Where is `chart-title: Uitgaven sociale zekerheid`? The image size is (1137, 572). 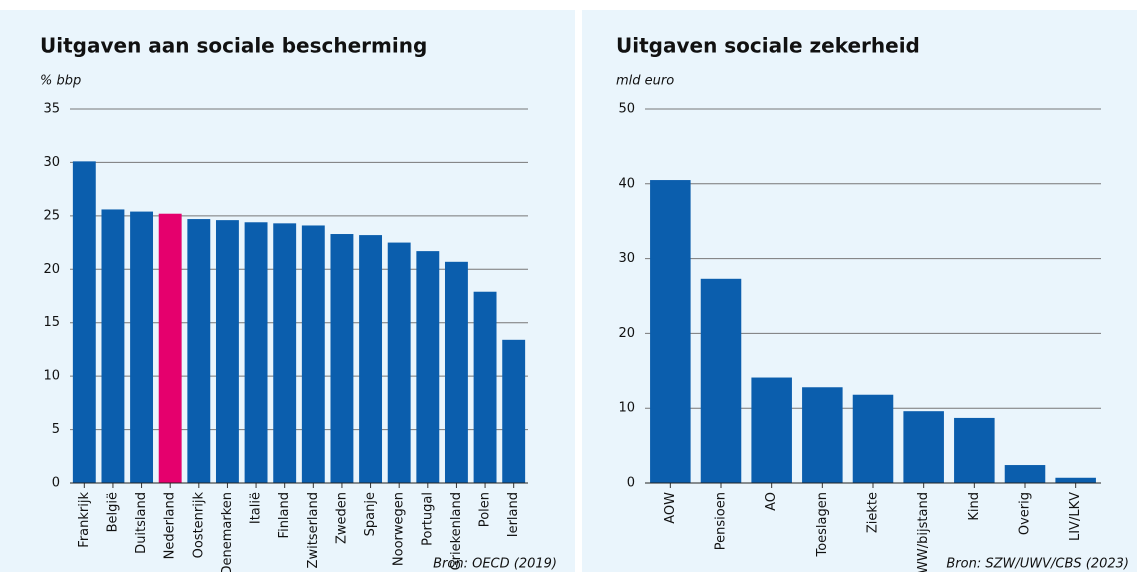
chart-title: Uitgaven sociale zekerheid is located at coordinates (768, 46).